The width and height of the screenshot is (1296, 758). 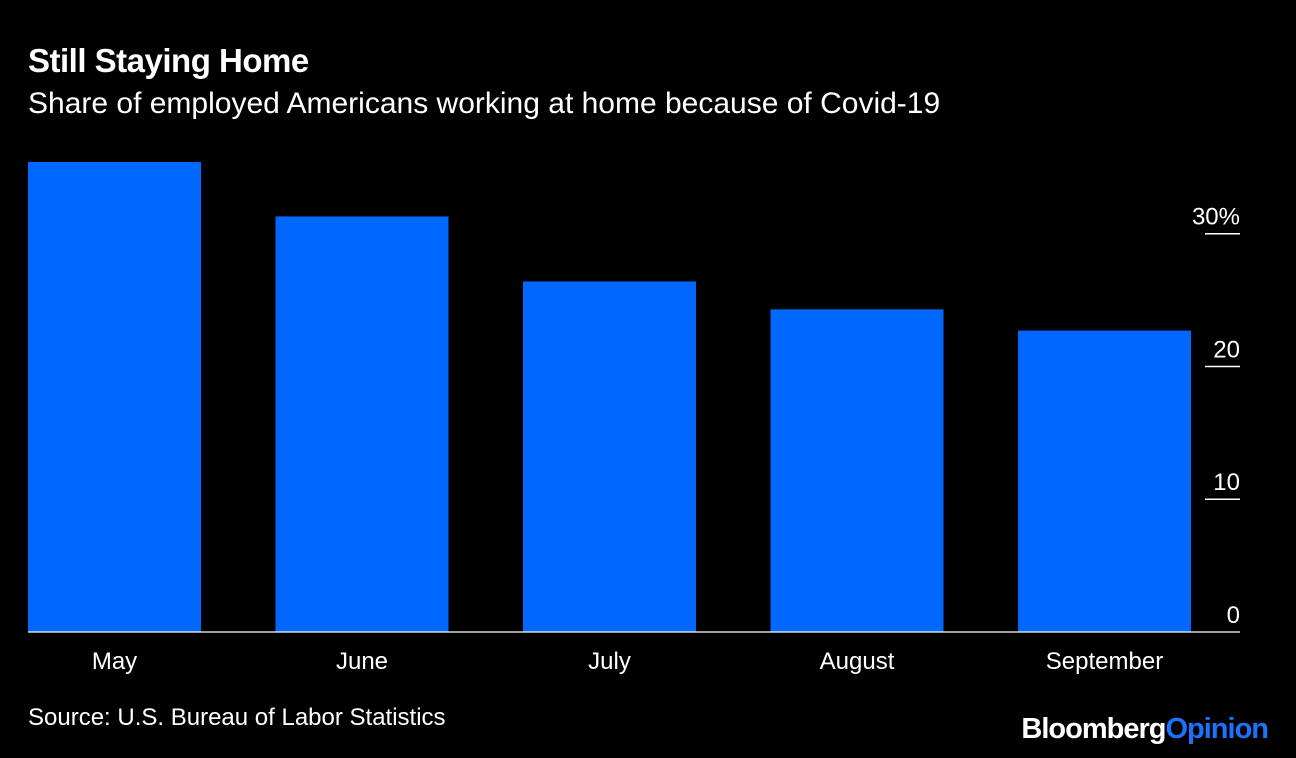 What do you see at coordinates (609, 456) in the screenshot?
I see `bar-july` at bounding box center [609, 456].